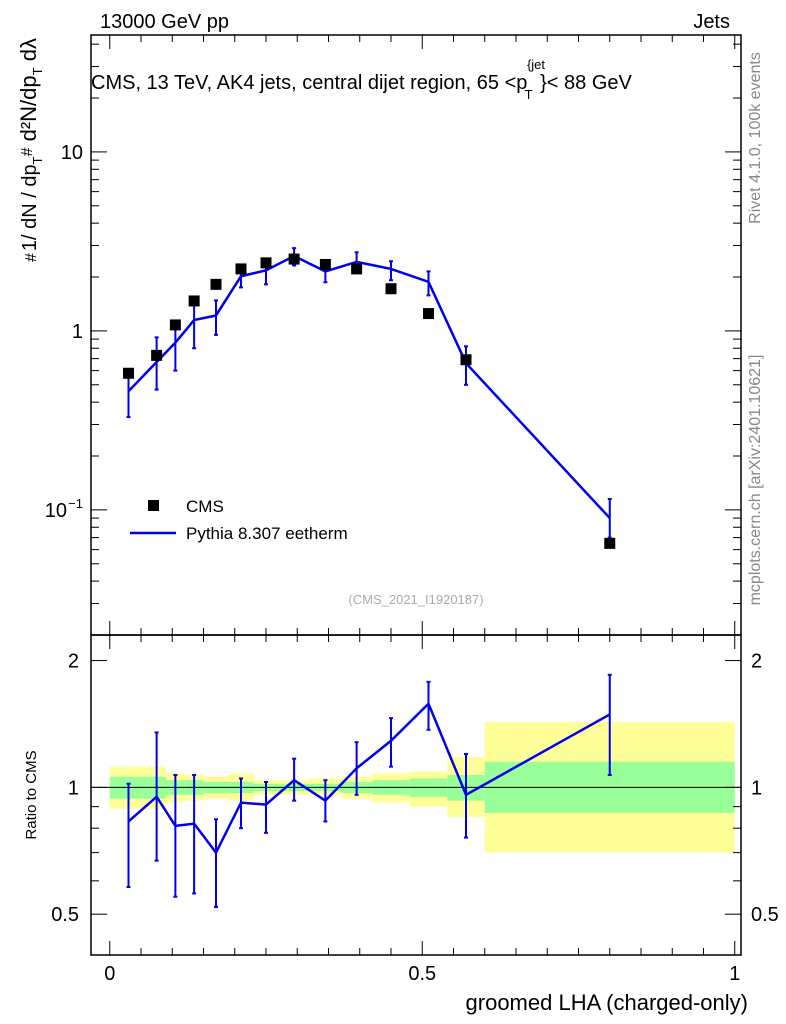 The width and height of the screenshot is (786, 1024). I want to click on ratio-line, so click(369, 778).